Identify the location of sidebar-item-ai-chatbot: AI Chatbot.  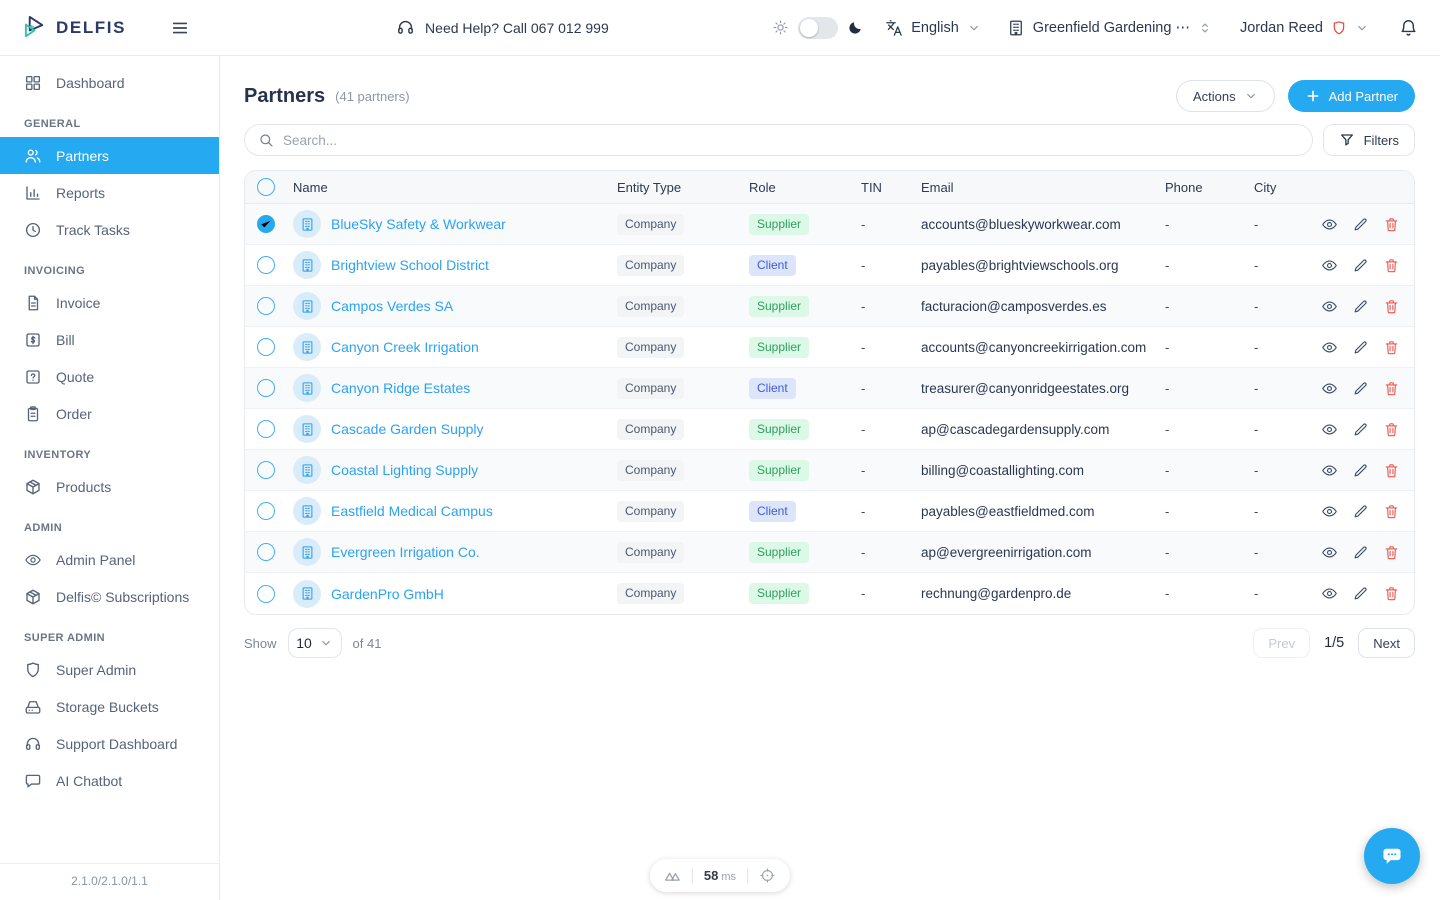
(109, 780).